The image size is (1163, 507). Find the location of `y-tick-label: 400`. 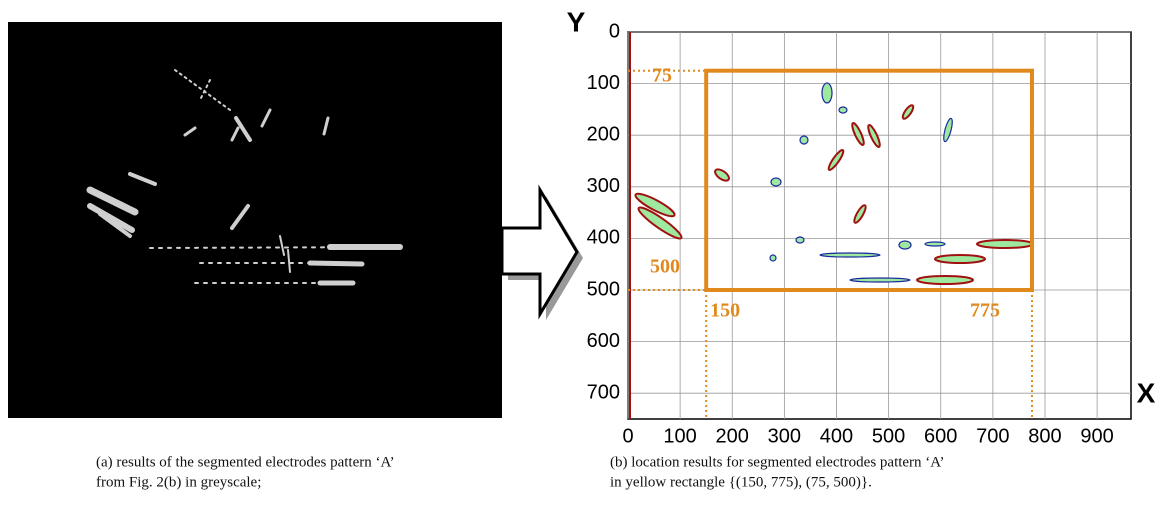

y-tick-label: 400 is located at coordinates (603, 238).